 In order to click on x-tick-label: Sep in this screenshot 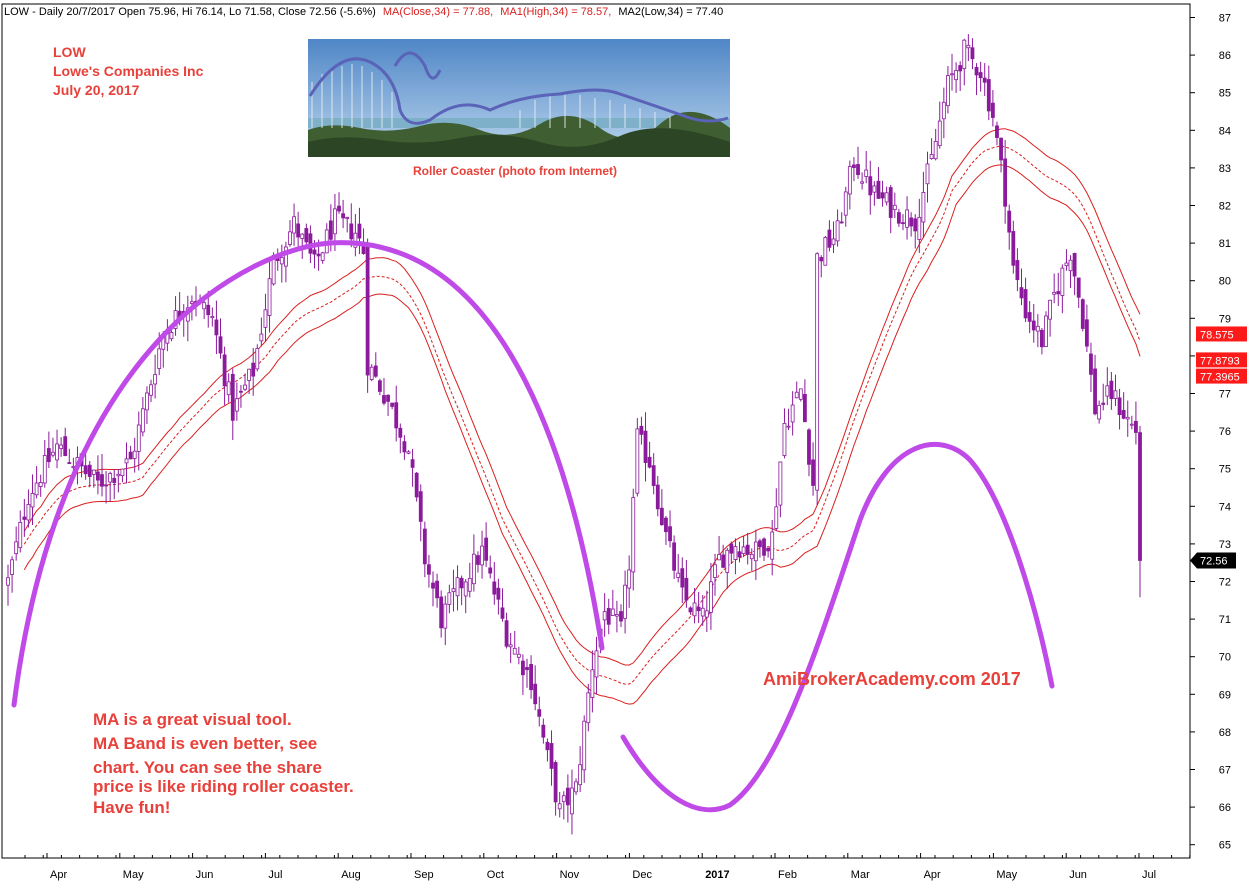, I will do `click(424, 875)`.